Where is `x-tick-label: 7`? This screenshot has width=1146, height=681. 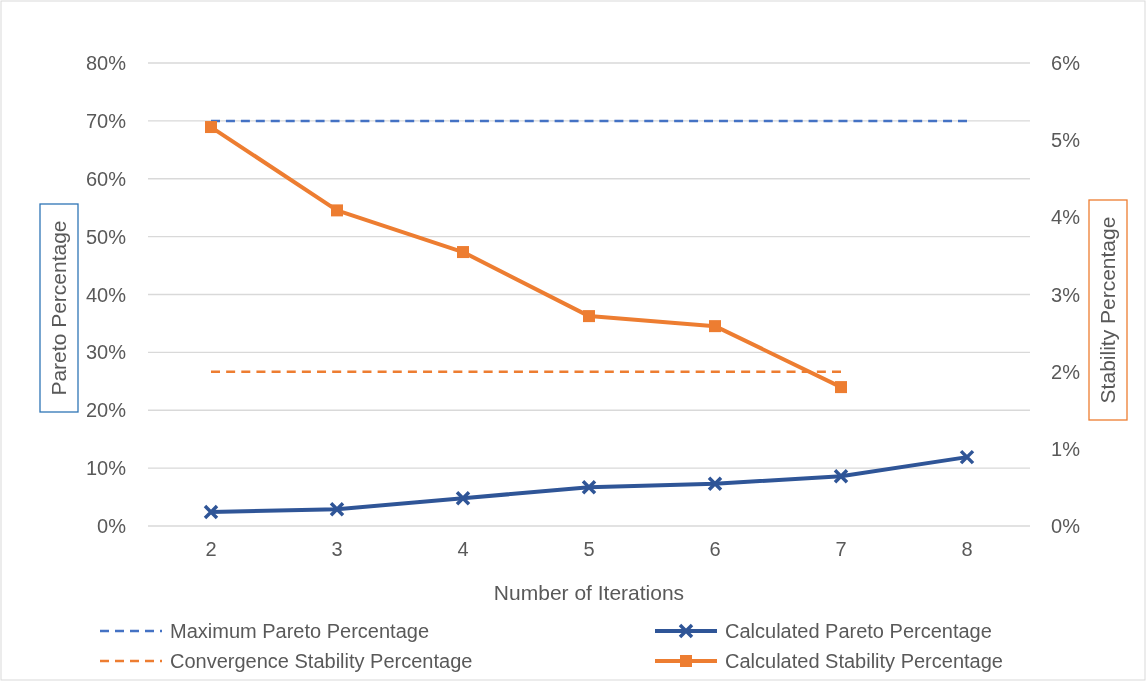
x-tick-label: 7 is located at coordinates (841, 549).